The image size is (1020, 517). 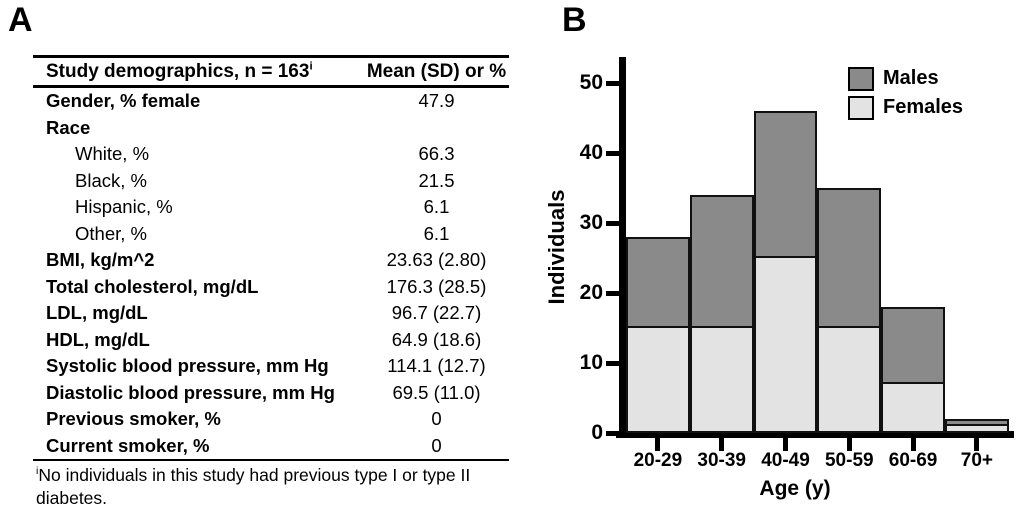 What do you see at coordinates (187, 366) in the screenshot?
I see `row-label: Systolic blood pressure, mm Hg` at bounding box center [187, 366].